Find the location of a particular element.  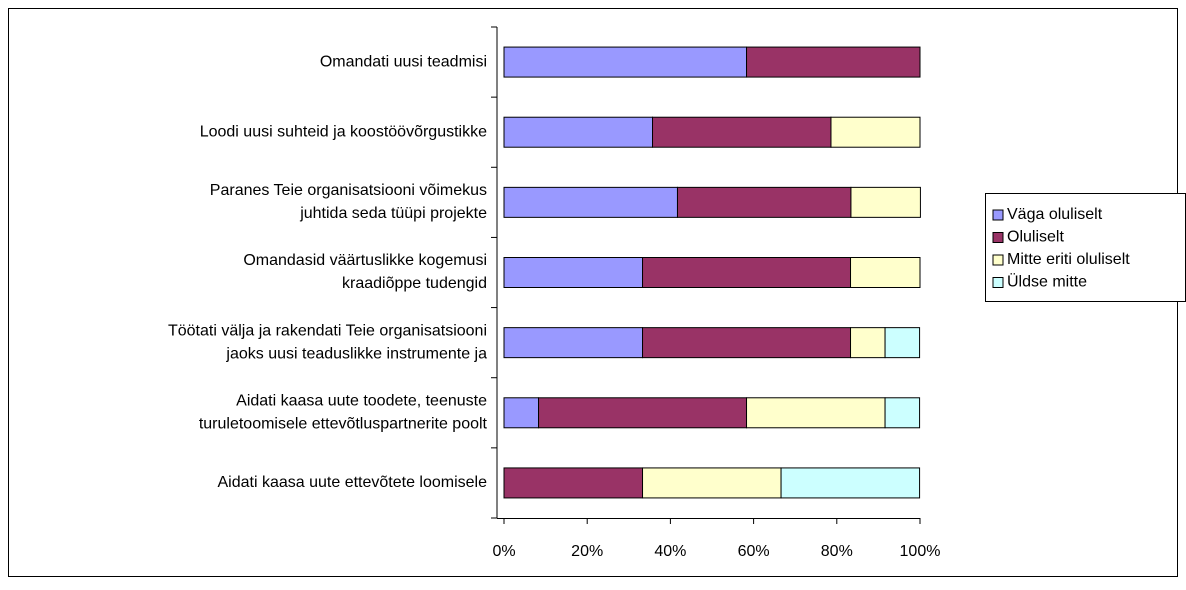

y-tick-label: Loodi uusi suhteid ja koostöövõrgustikke is located at coordinates (343, 131).